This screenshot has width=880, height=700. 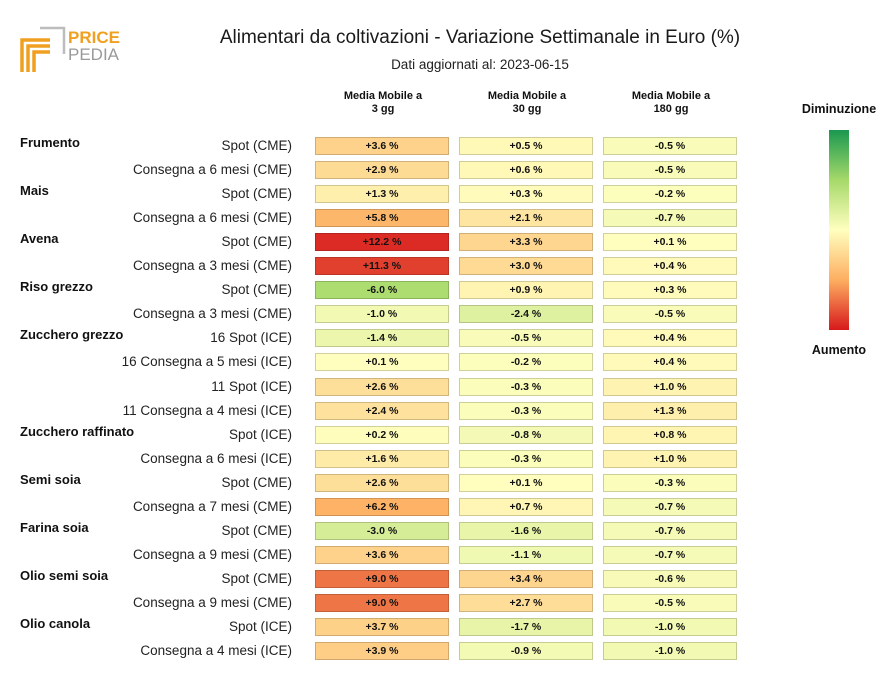 What do you see at coordinates (526, 602) in the screenshot?
I see `heatmap-cell: +2.7 %` at bounding box center [526, 602].